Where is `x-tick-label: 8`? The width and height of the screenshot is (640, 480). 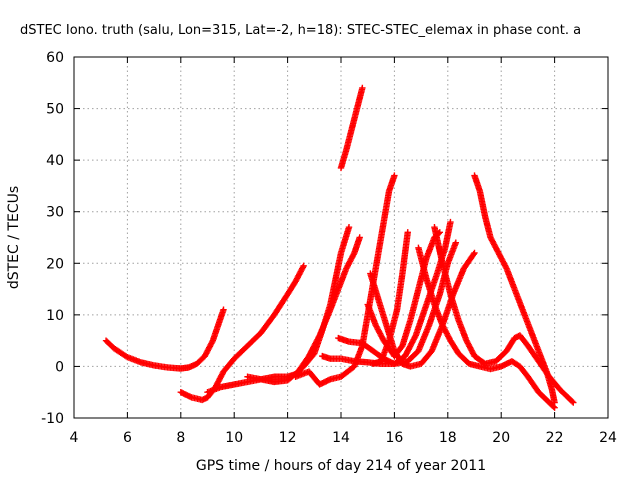
x-tick-label: 8 is located at coordinates (180, 438).